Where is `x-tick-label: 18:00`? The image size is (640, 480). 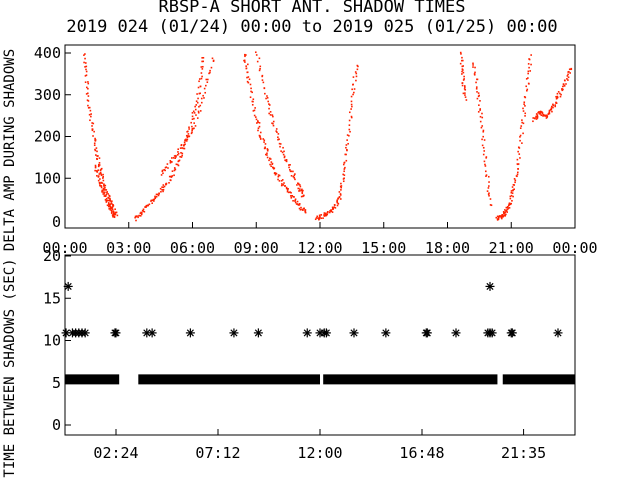
x-tick-label: 18:00 is located at coordinates (447, 248).